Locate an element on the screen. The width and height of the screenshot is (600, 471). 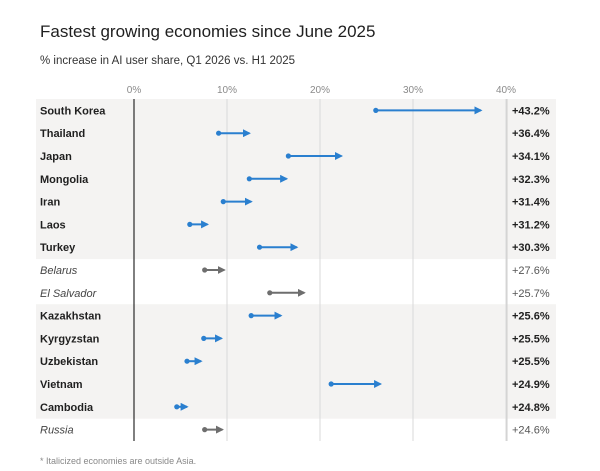
x-tick-label: 10% is located at coordinates (227, 90).